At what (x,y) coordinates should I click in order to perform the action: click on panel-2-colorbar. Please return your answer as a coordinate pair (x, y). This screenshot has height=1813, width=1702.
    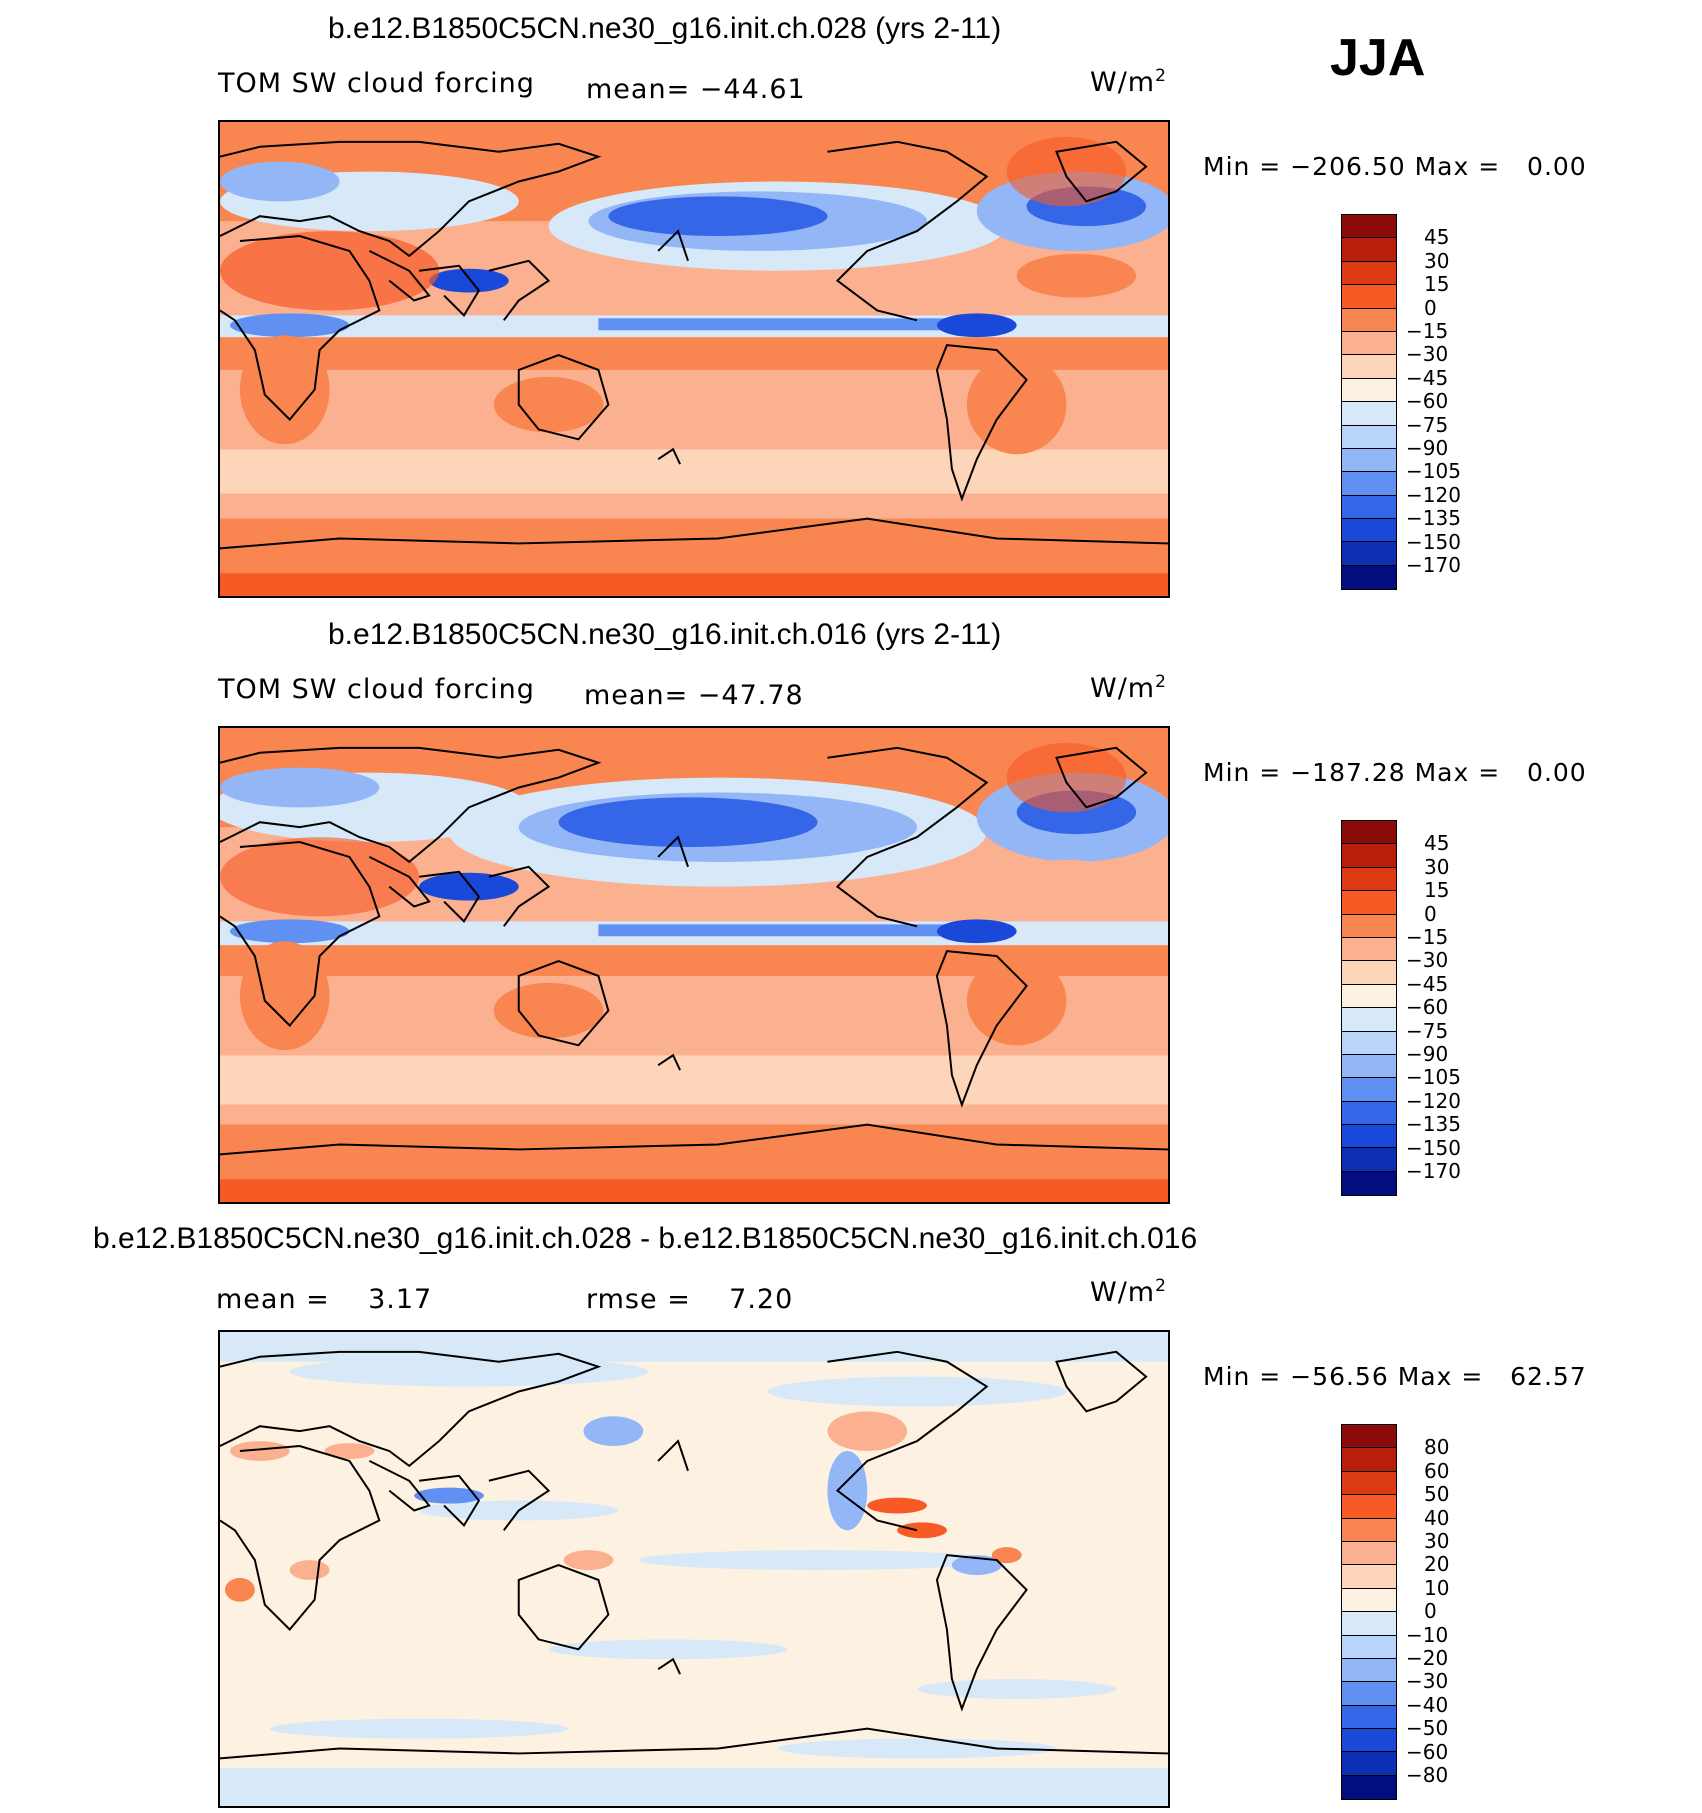
    Looking at the image, I should click on (1369, 1008).